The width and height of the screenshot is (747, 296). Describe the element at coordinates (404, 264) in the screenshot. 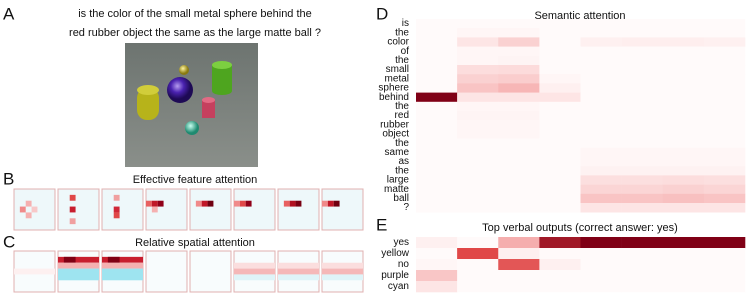

I see `row-label: no` at that location.